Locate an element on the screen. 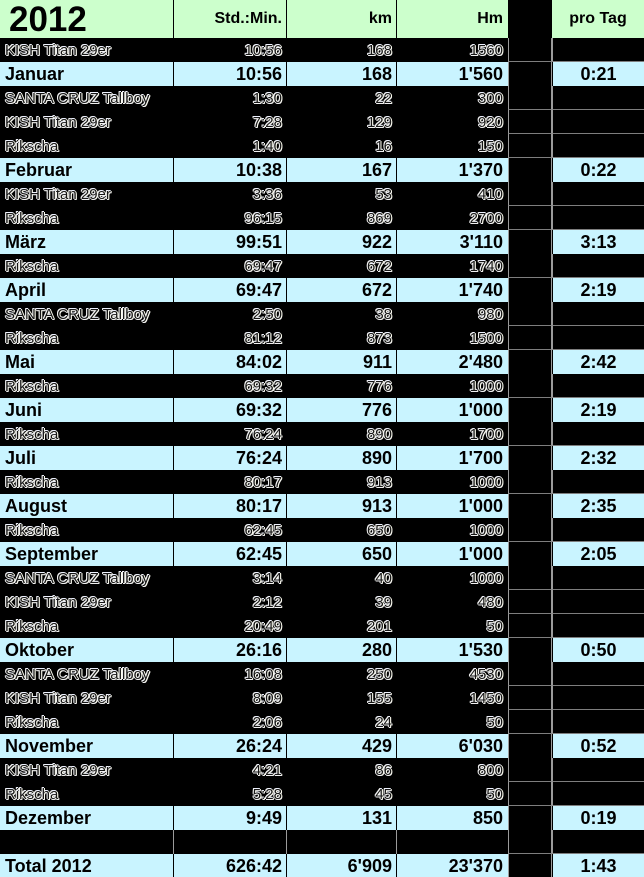 This screenshot has width=644, height=877. hm-cell: 50 is located at coordinates (452, 722).